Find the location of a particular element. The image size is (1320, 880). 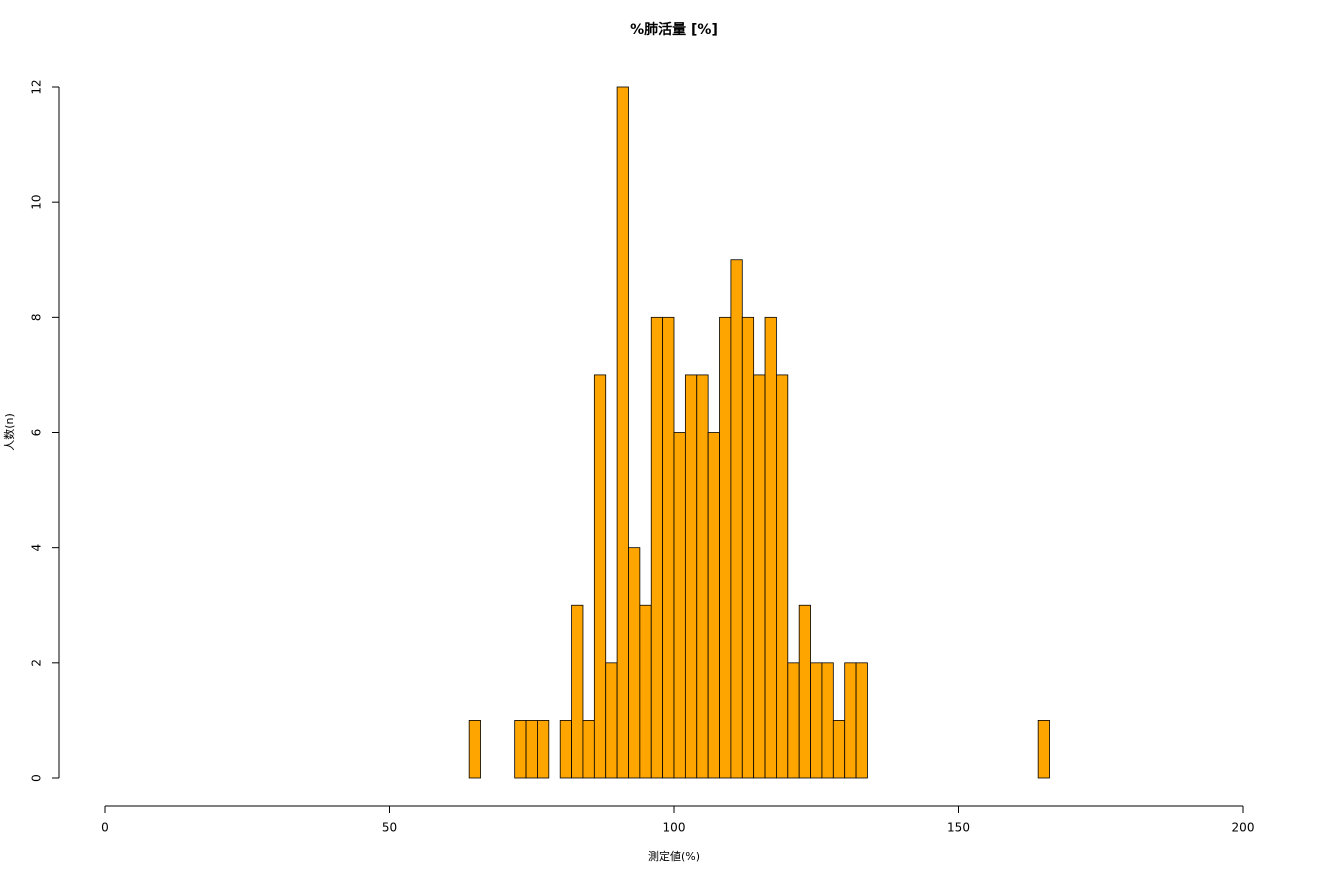

y-tick-label: 12 is located at coordinates (37, 86).